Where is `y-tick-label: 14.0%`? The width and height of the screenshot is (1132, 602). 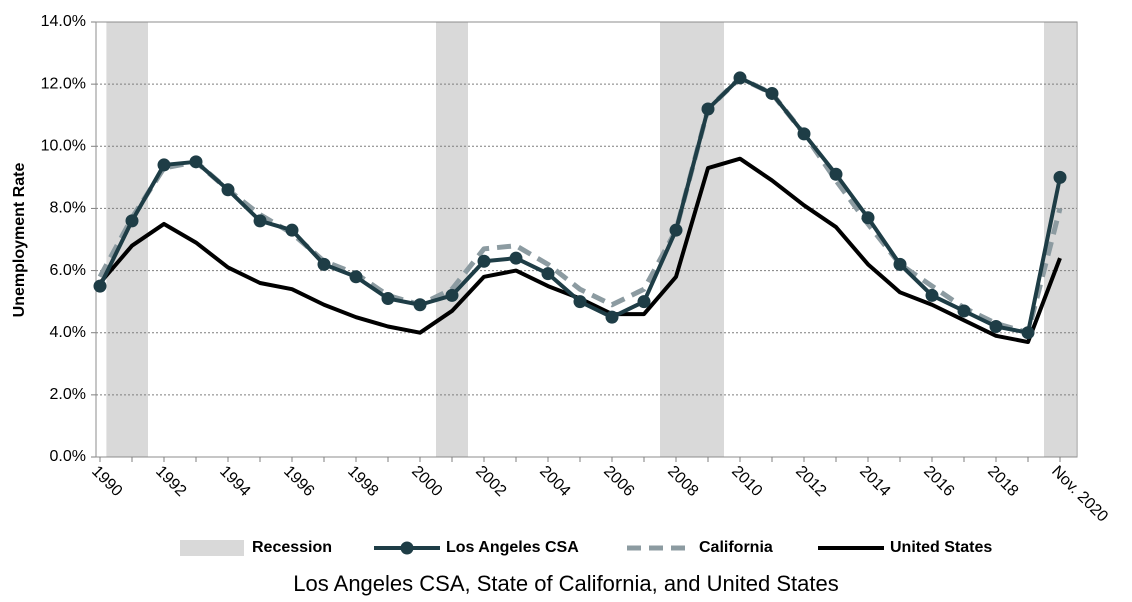 y-tick-label: 14.0% is located at coordinates (63, 21).